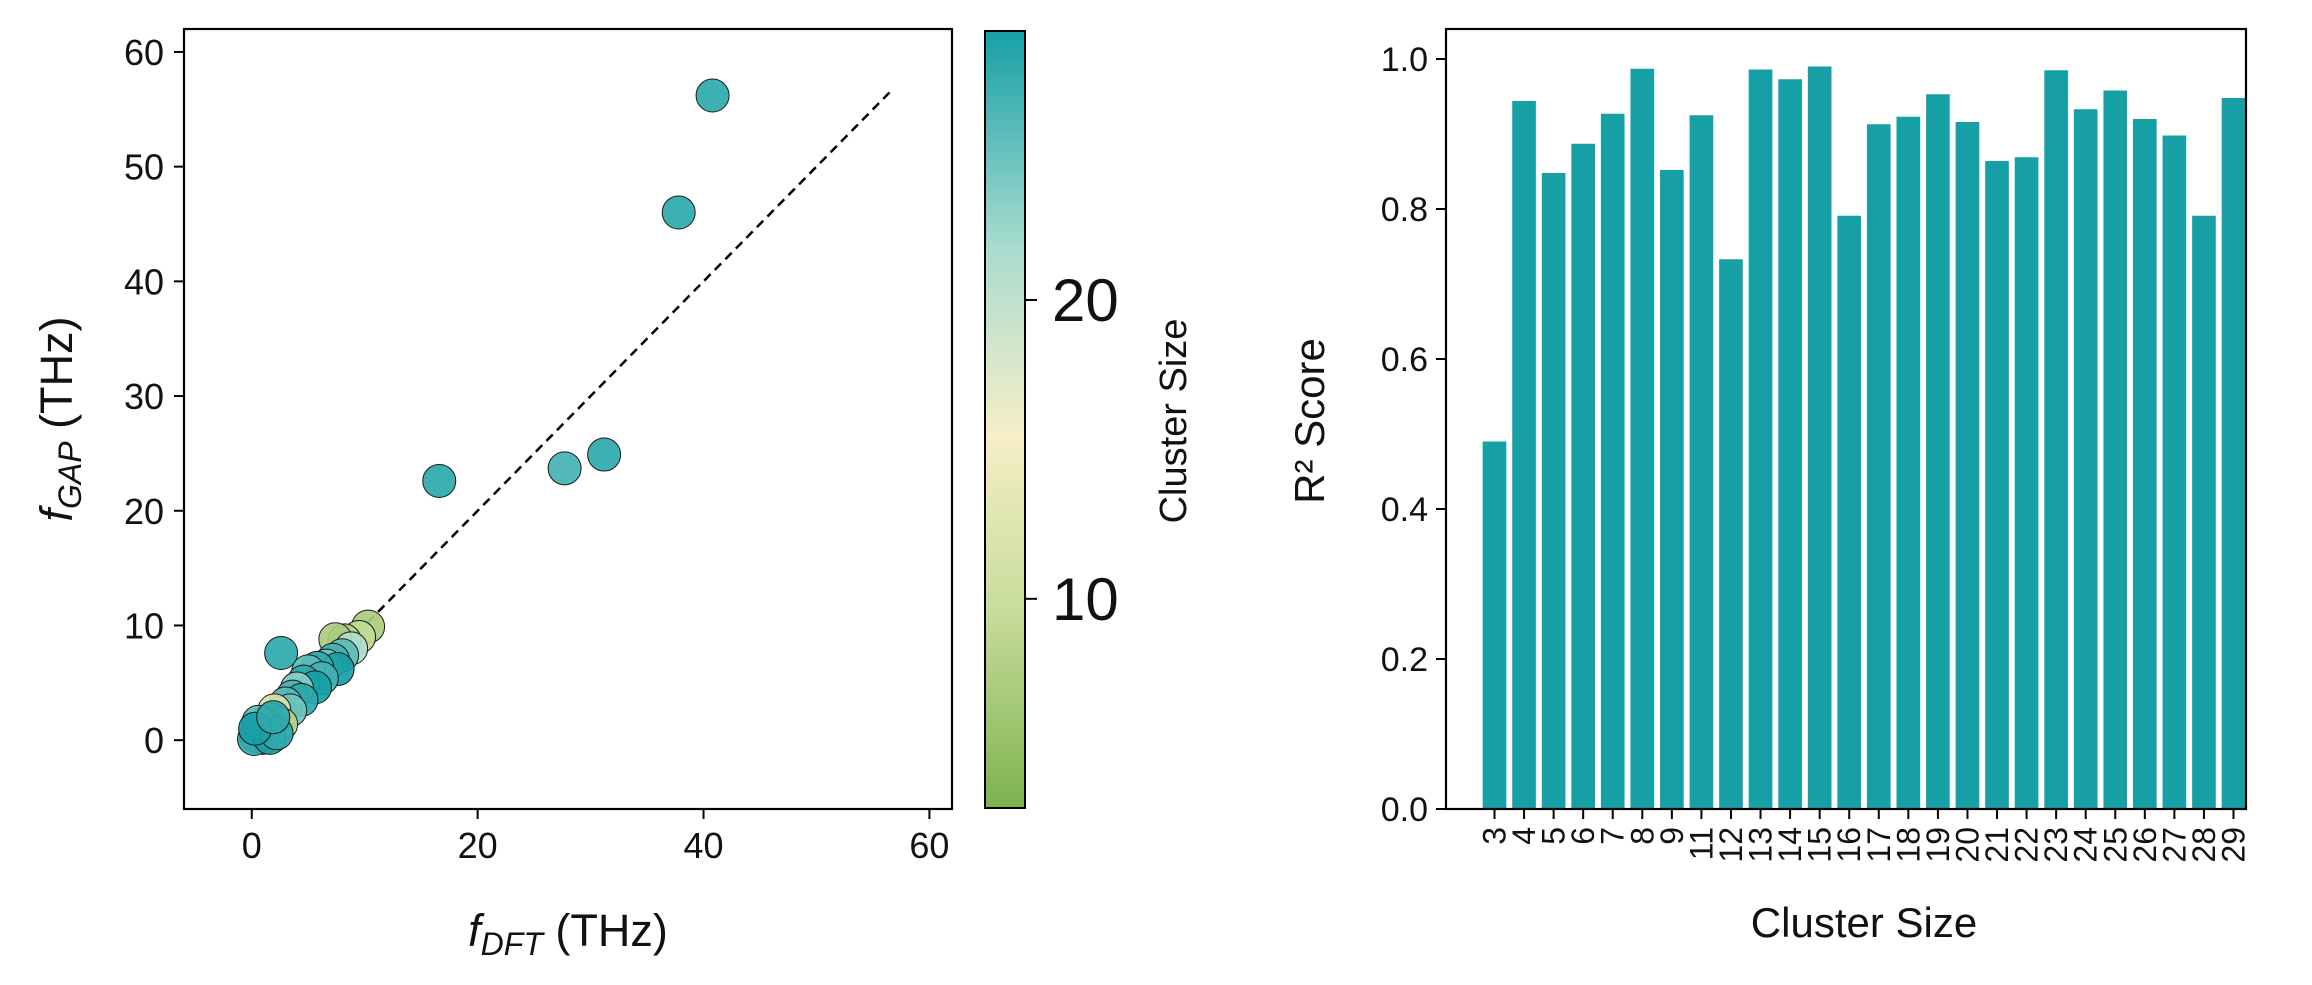 The width and height of the screenshot is (2312, 985). Describe the element at coordinates (1864, 922) in the screenshot. I see `bar-x-label: Cluster Size` at that location.